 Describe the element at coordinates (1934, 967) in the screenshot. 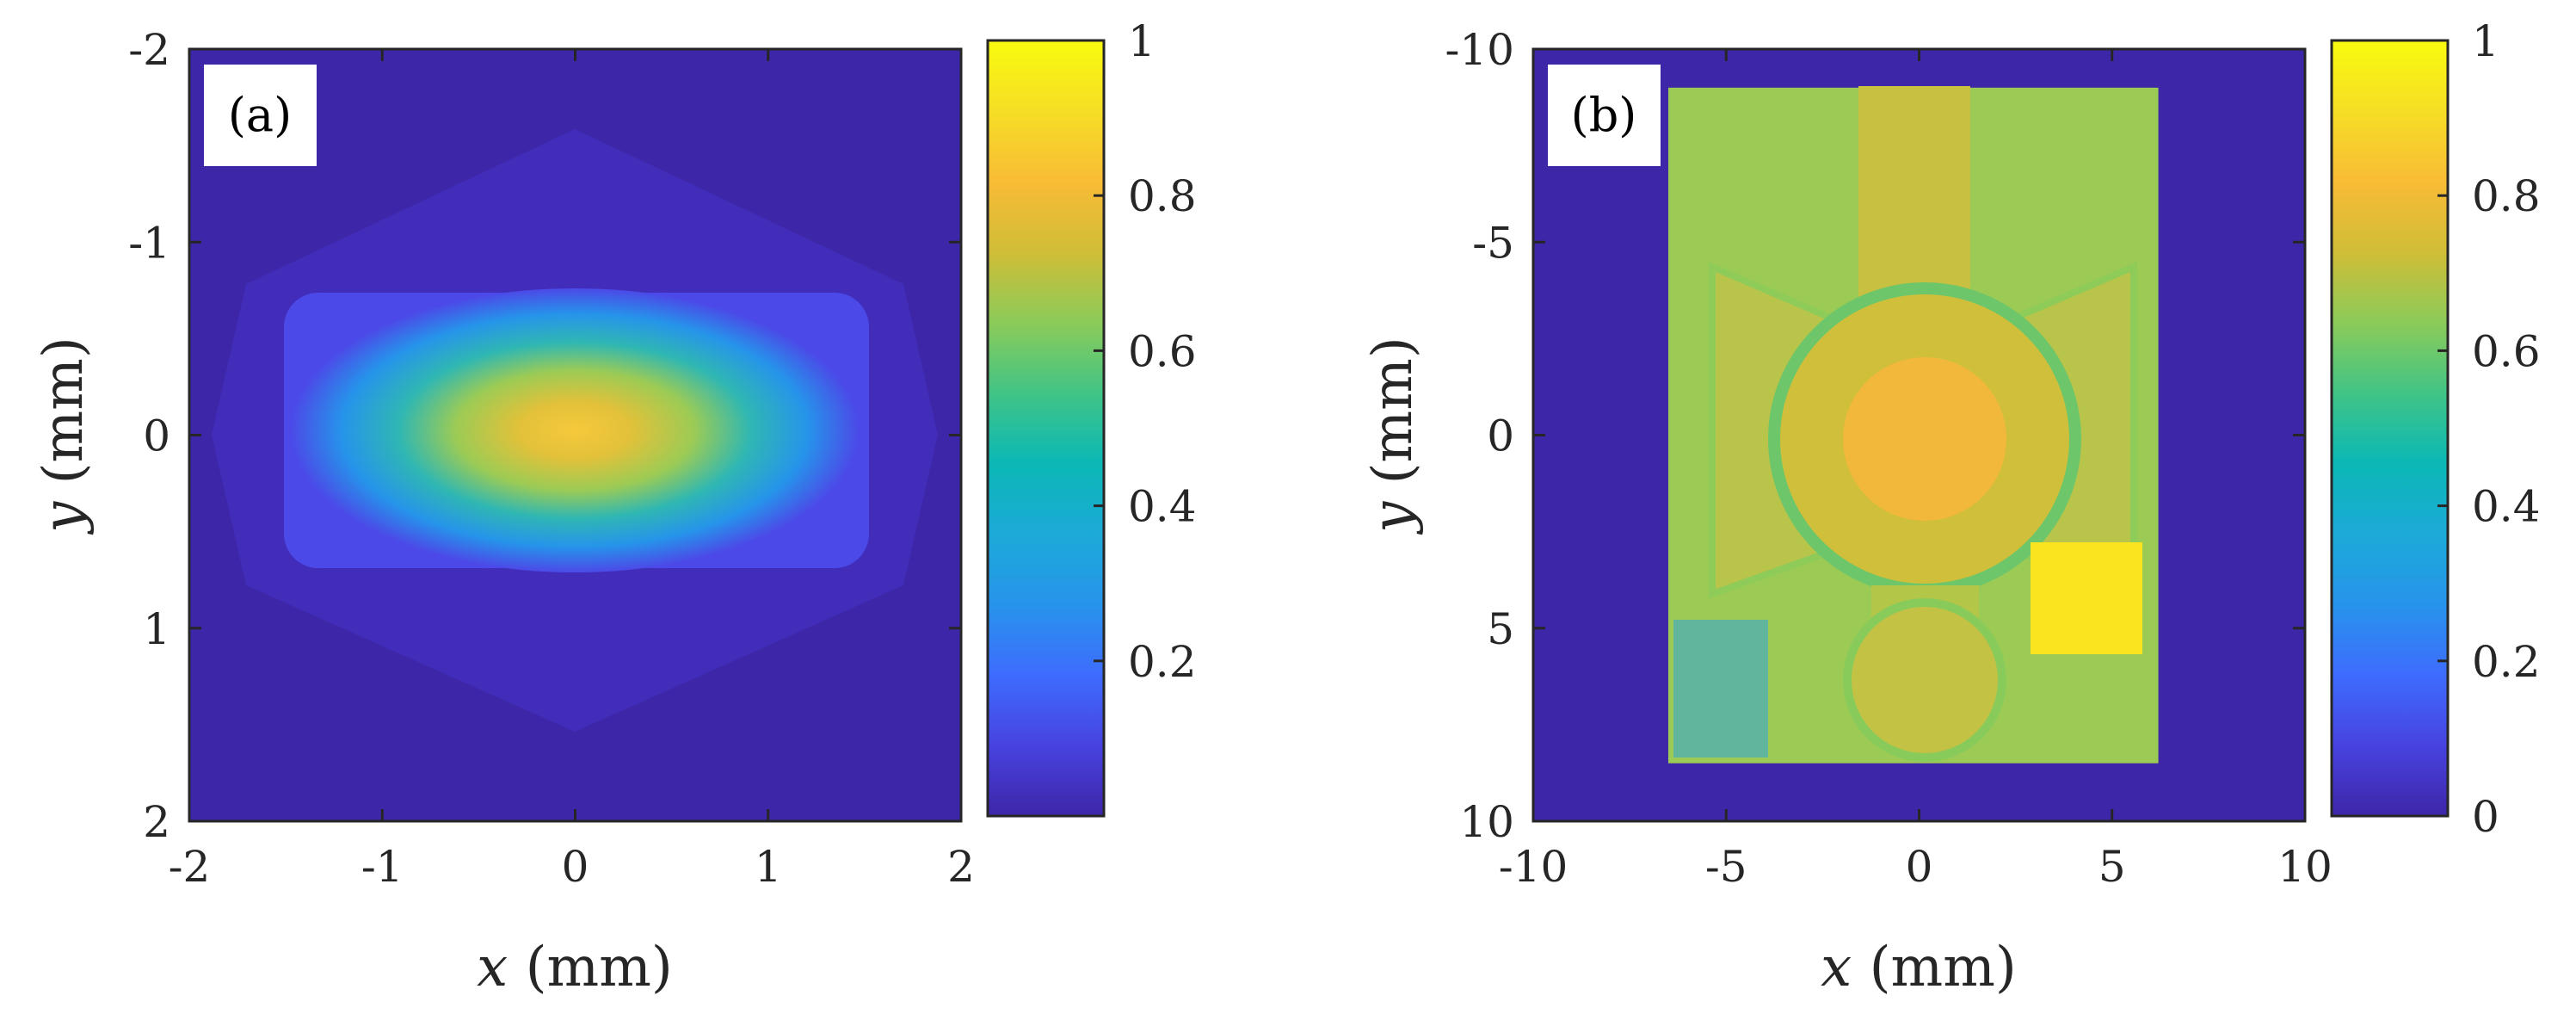

I see `panel-b-x-unit: (mm)` at that location.